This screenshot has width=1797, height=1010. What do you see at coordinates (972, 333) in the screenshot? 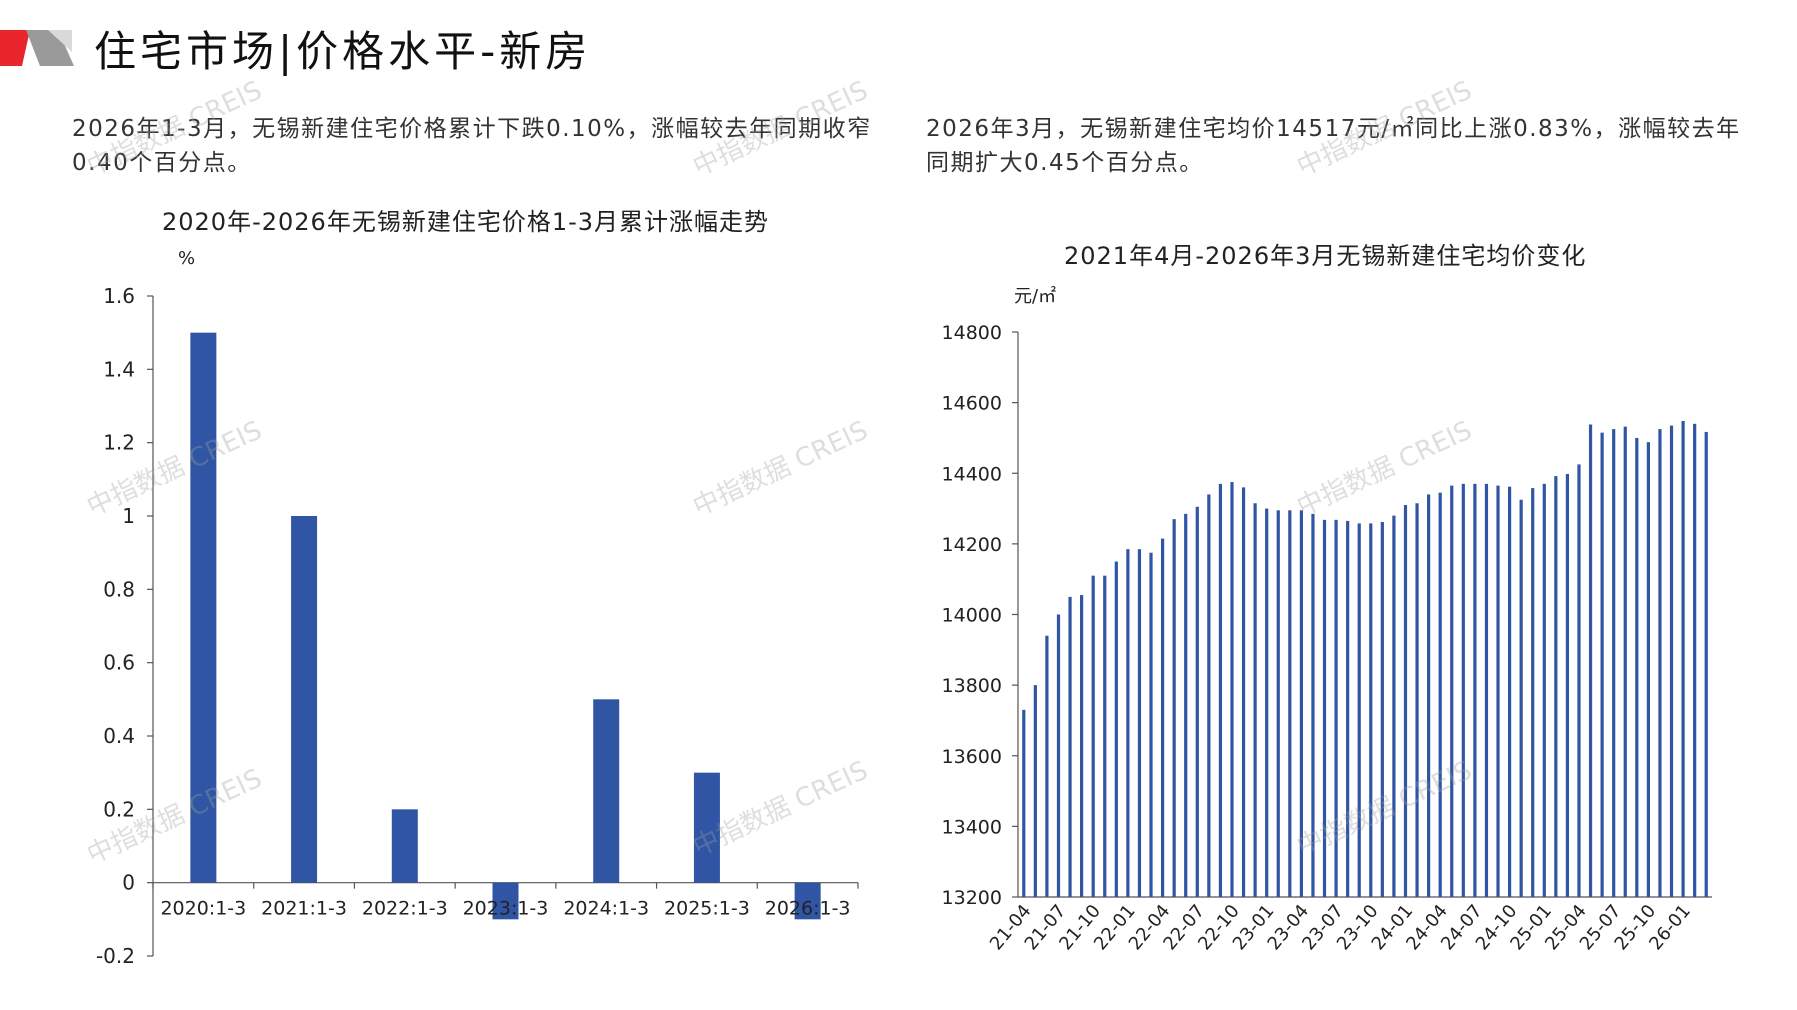
I see `chart2-y-tick-label: 14800` at bounding box center [972, 333].